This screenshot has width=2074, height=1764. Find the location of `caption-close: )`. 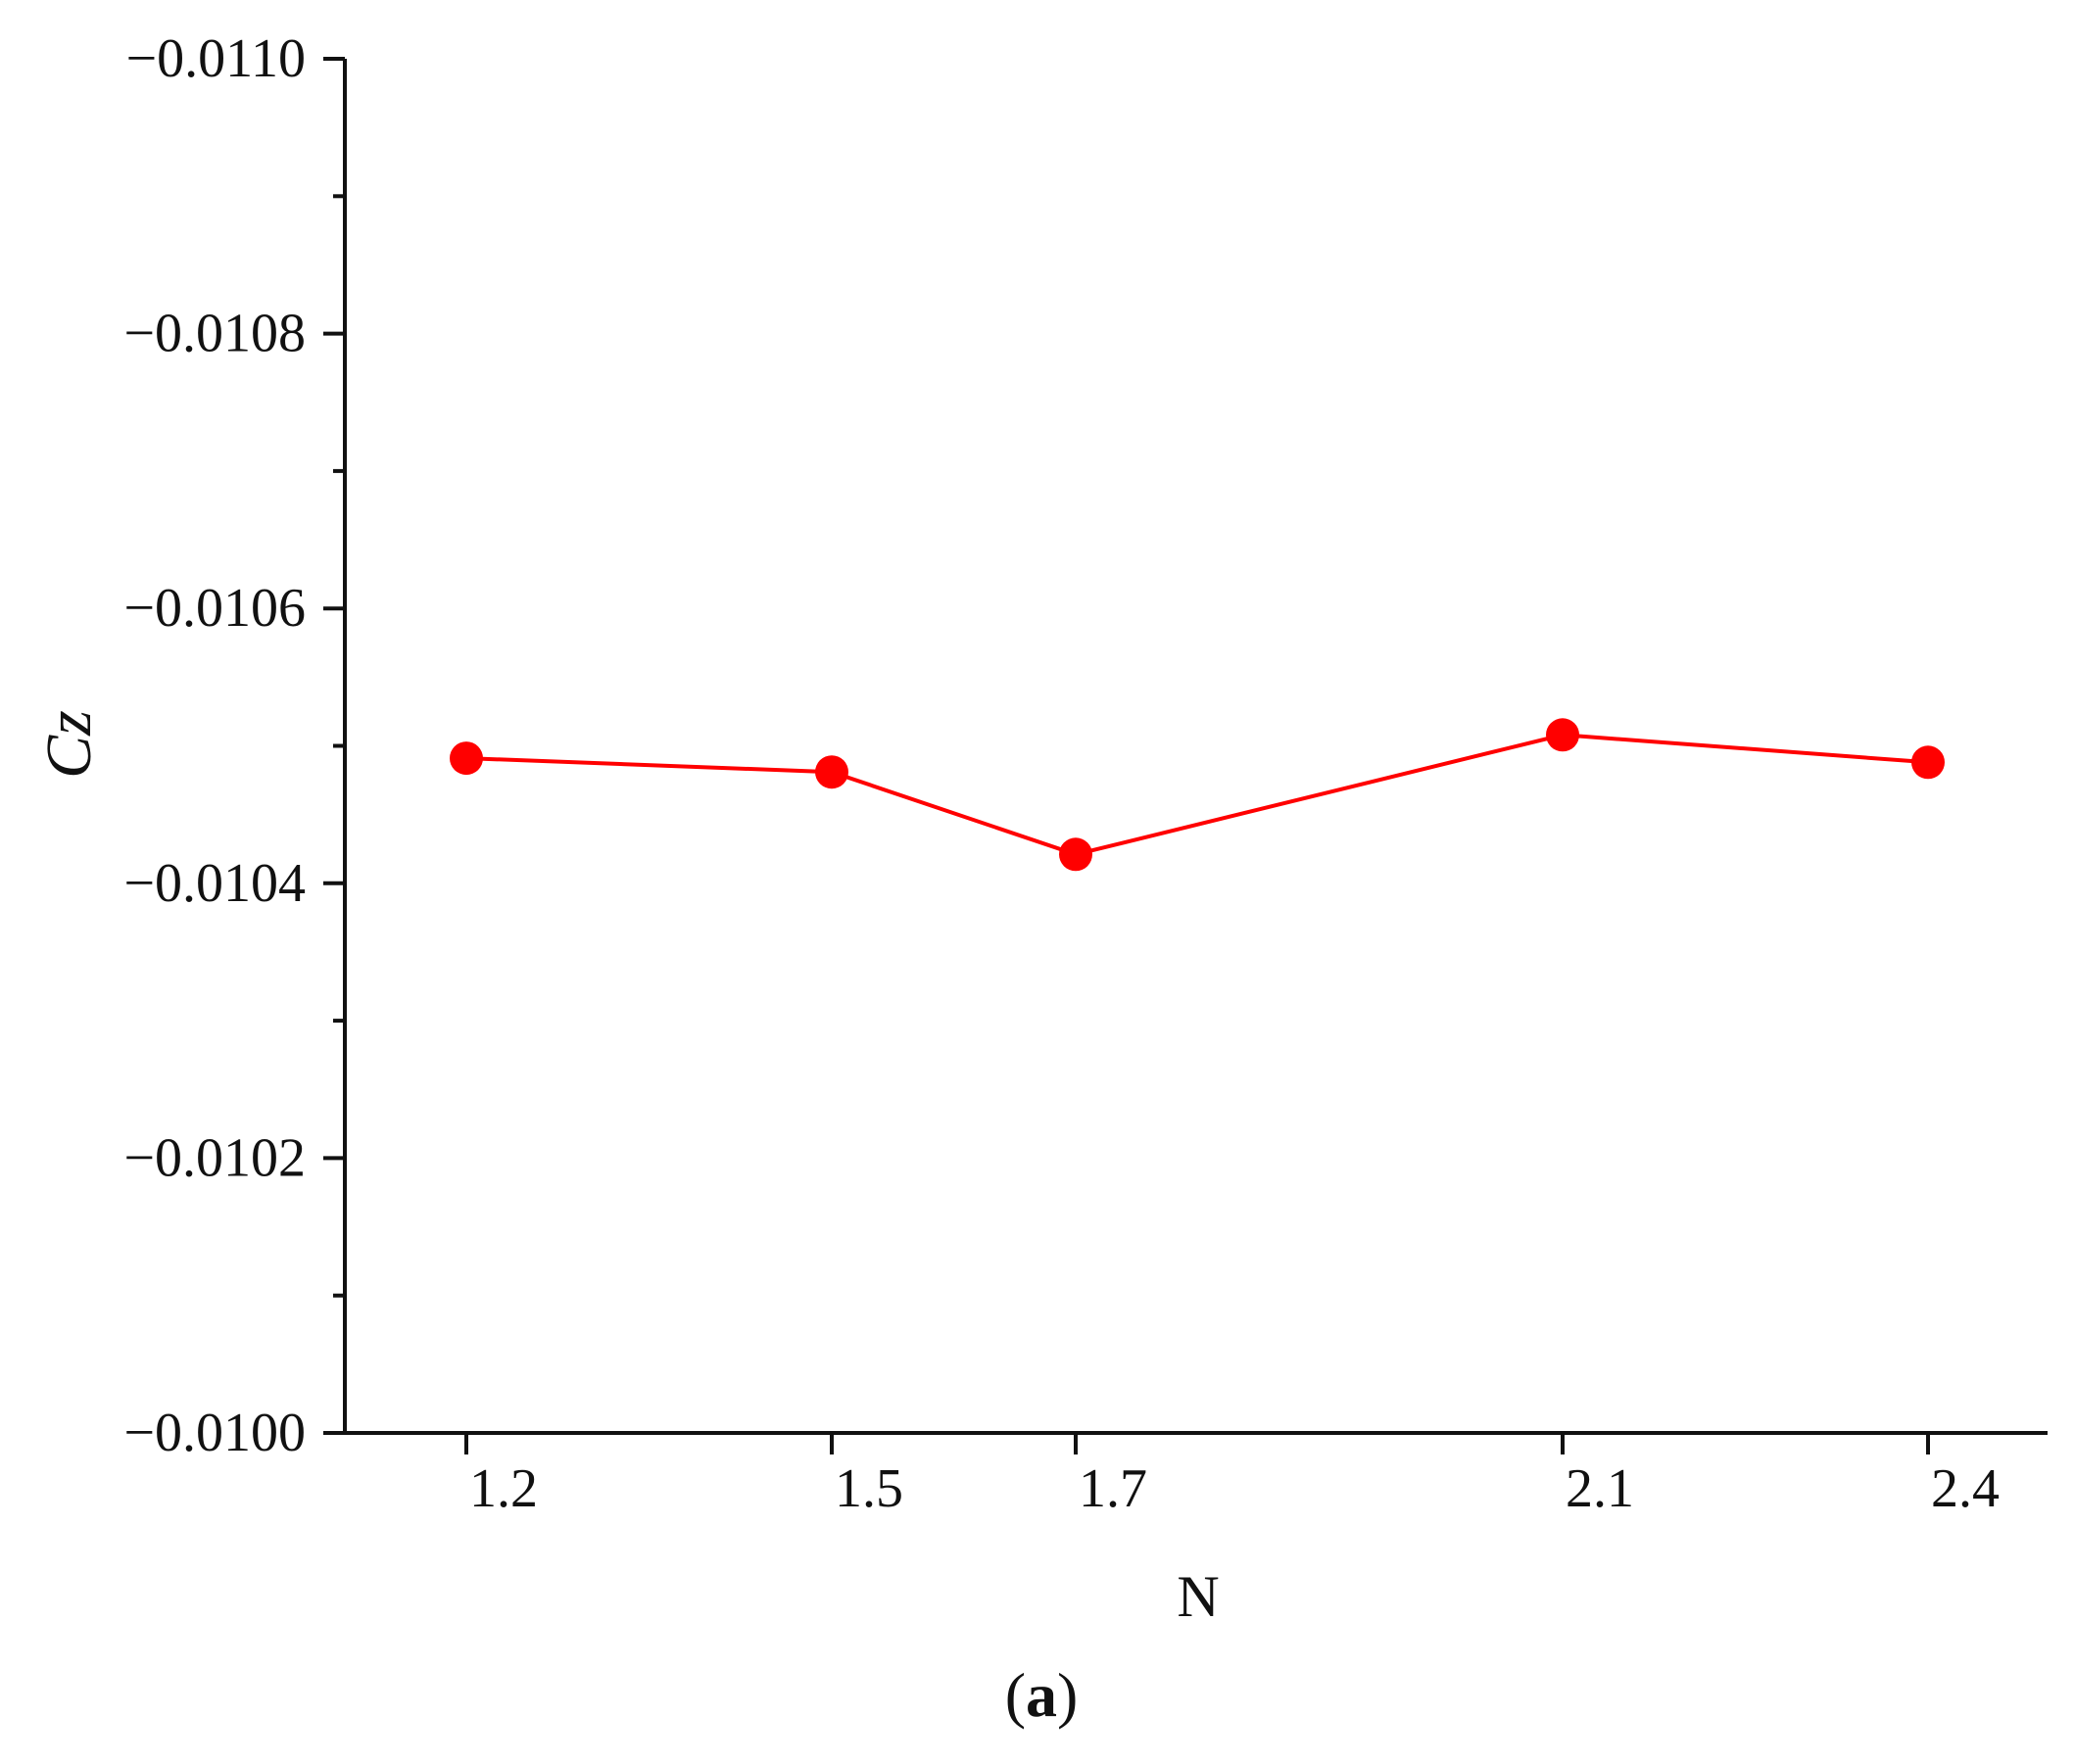

caption-close: ) is located at coordinates (1067, 1695).